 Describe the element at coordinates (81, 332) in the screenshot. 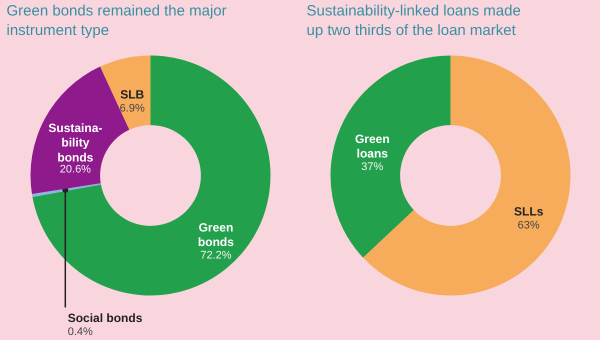

I see `data-label: 0.4%` at that location.